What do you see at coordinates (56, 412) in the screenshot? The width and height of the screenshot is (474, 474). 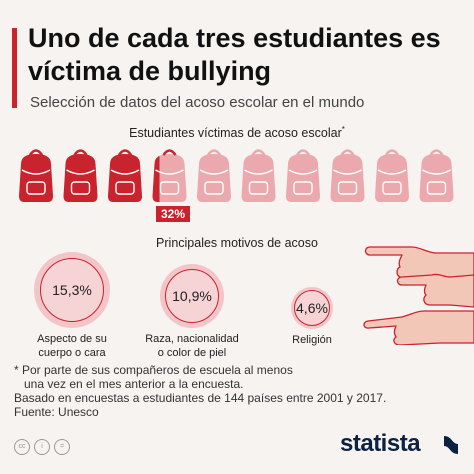 I see `source-line: Fuente: Unesco` at bounding box center [56, 412].